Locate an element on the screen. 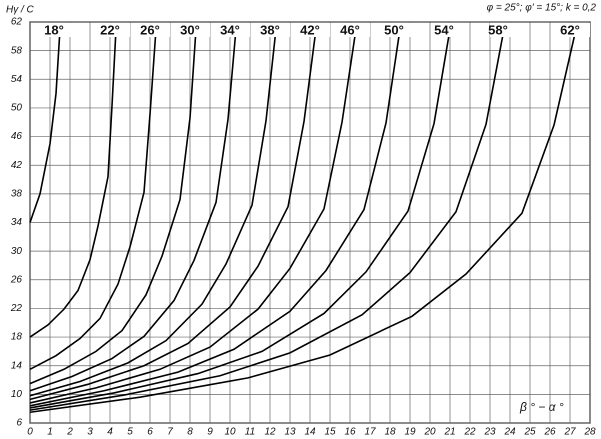 This screenshot has height=439, width=601. curve-label: 18° is located at coordinates (54, 29).